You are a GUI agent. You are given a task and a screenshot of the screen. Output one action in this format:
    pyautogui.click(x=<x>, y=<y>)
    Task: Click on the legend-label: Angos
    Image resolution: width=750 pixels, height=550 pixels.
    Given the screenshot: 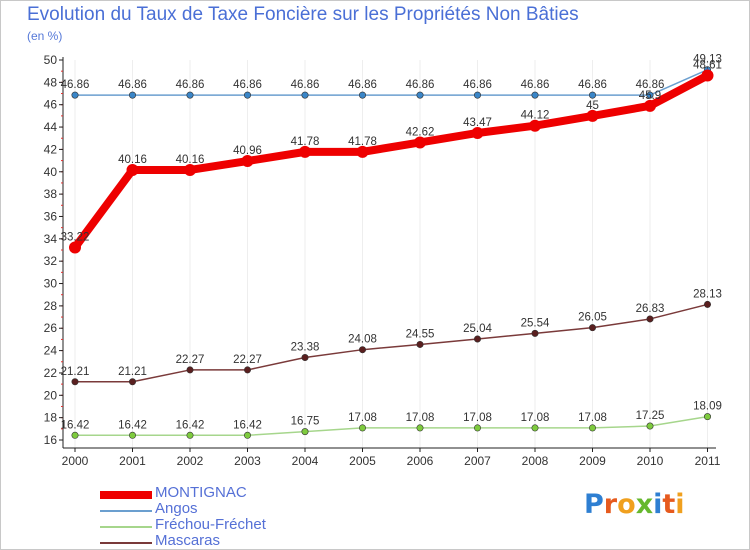 What is the action you would take?
    pyautogui.click(x=176, y=508)
    